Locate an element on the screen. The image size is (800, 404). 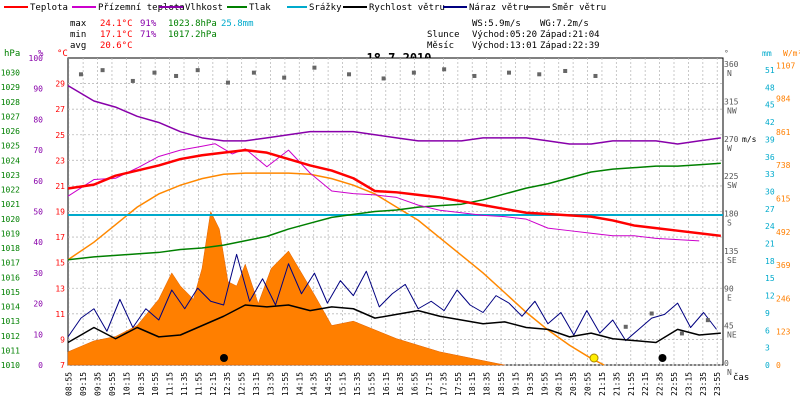
wind-tick: 18 is located at coordinates (770, 261).